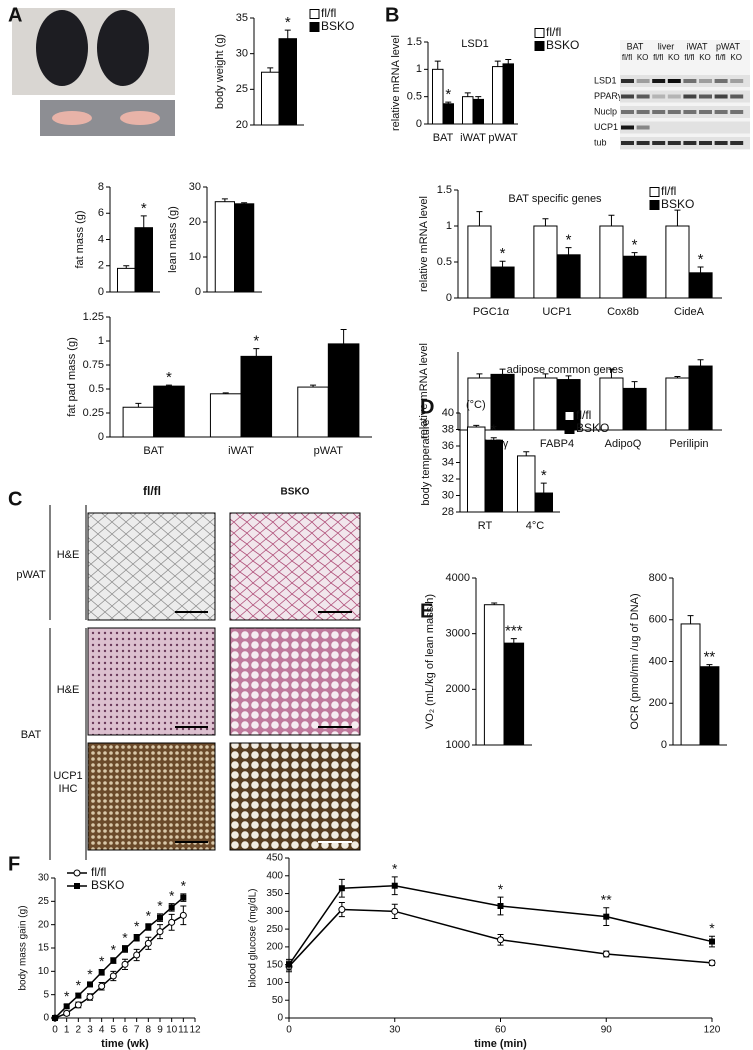 The width and height of the screenshot is (753, 1050). I want to click on legend-marker, so click(77, 873).